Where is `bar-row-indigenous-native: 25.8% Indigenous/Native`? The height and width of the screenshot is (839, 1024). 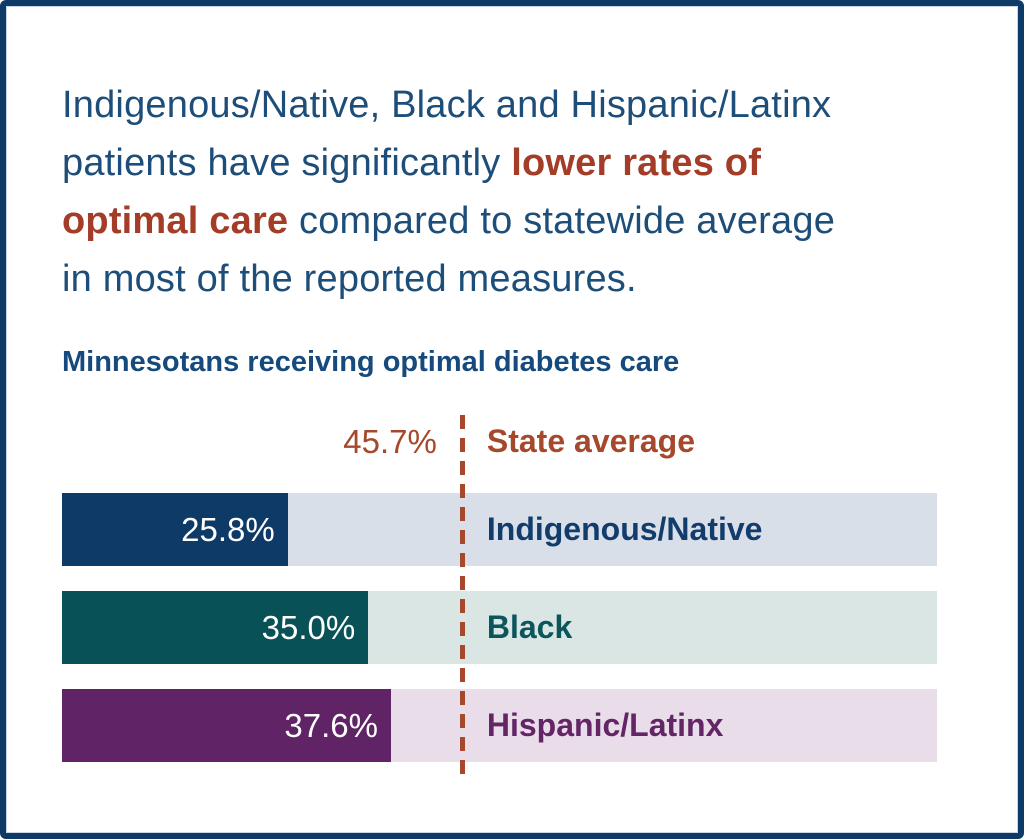 bar-row-indigenous-native: 25.8% Indigenous/Native is located at coordinates (499, 529).